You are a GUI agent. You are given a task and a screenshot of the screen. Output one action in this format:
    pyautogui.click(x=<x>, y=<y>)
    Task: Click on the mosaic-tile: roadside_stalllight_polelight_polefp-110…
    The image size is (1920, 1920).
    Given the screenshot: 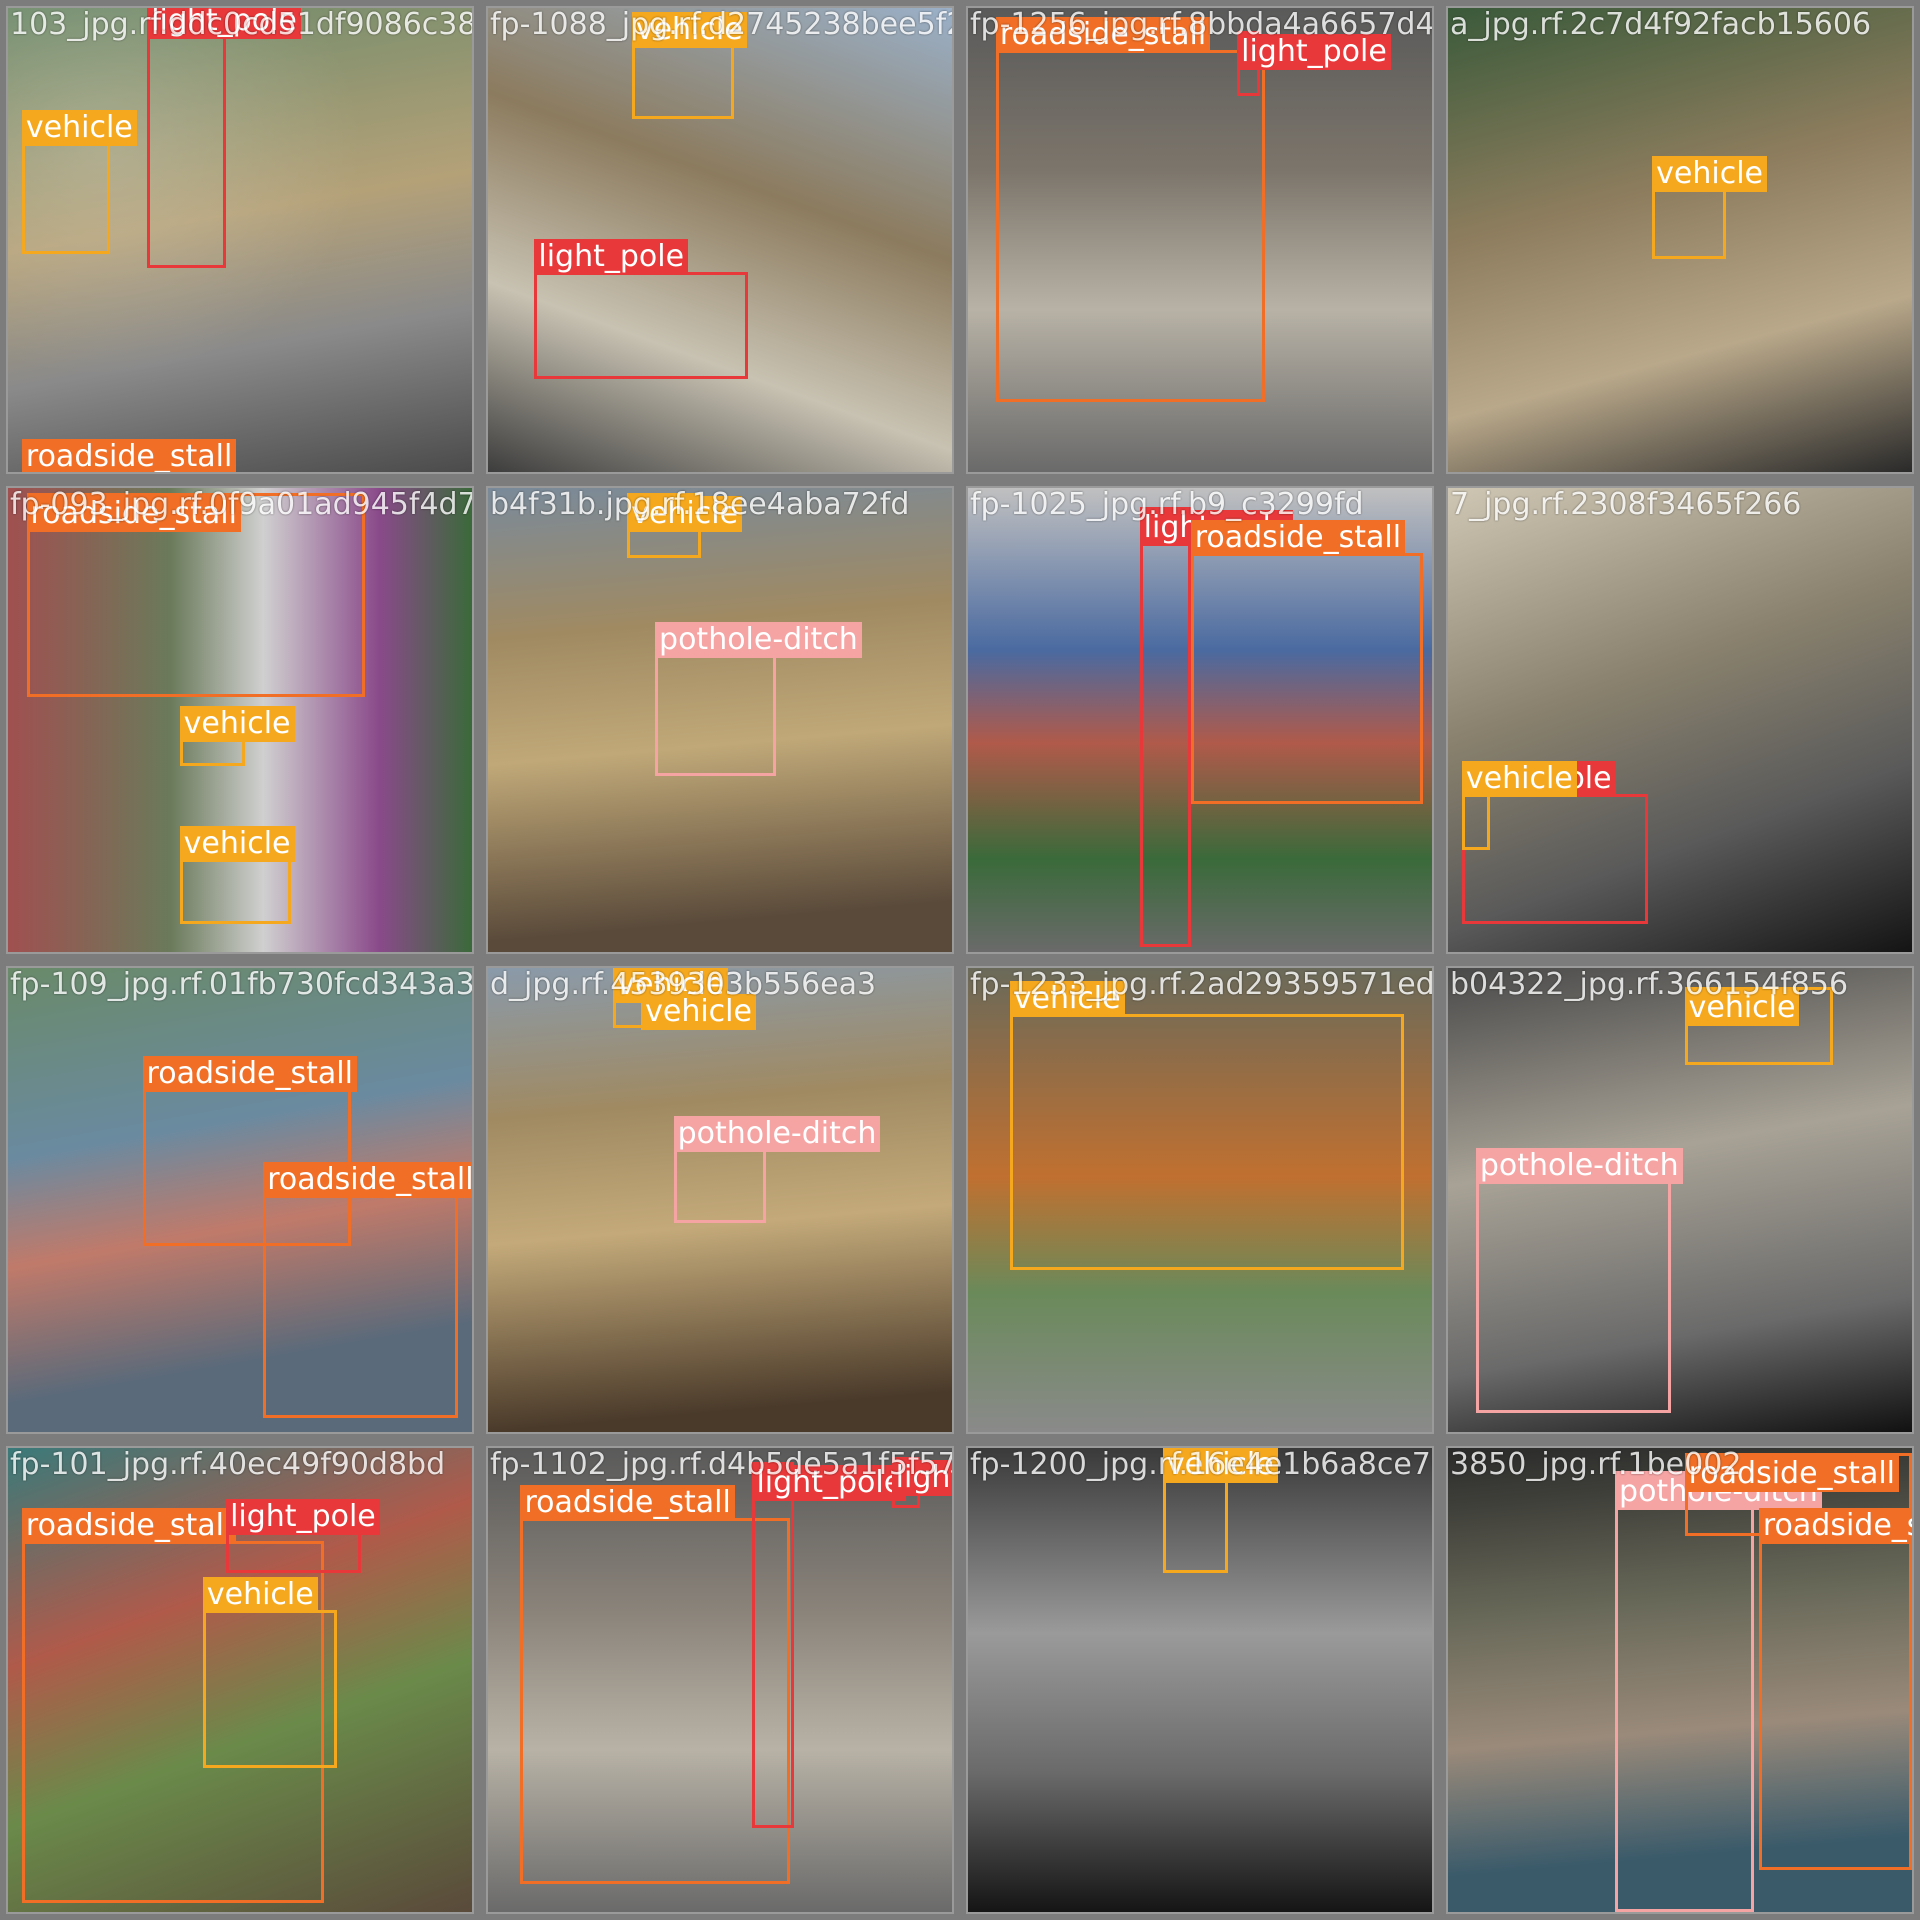 What is the action you would take?
    pyautogui.click(x=720, y=1680)
    